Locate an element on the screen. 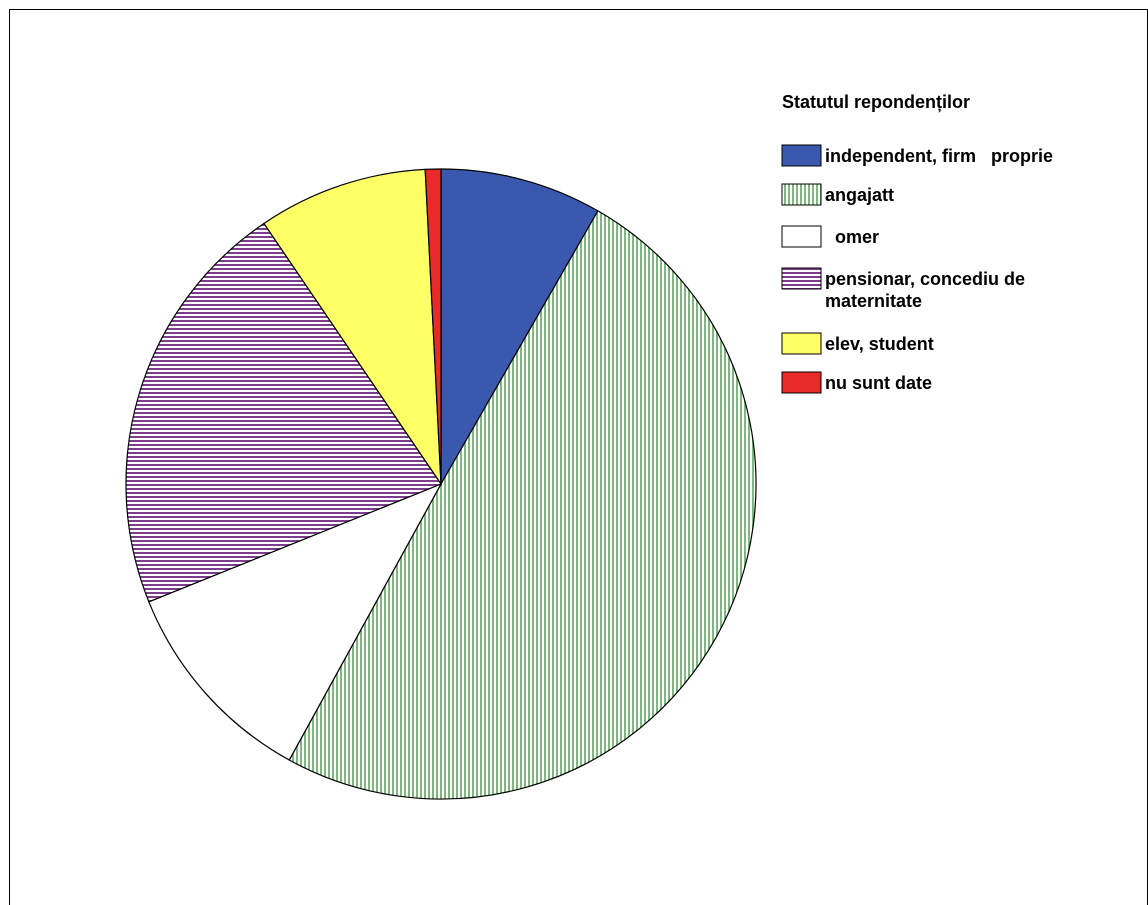 This screenshot has width=1148, height=905. pie-slice-nu-sunt-date is located at coordinates (433, 326).